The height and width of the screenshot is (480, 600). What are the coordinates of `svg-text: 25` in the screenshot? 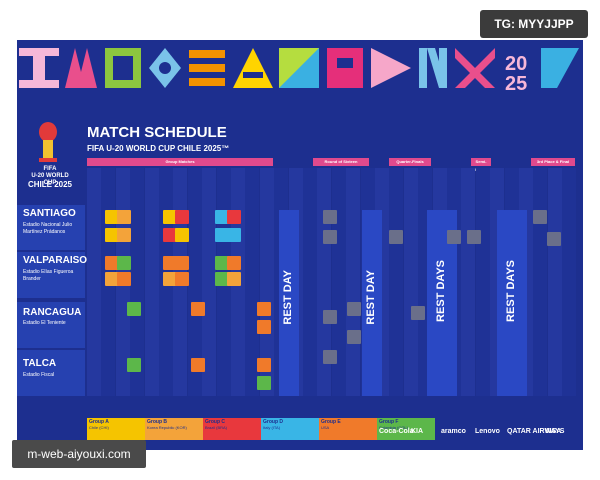 It's located at (516, 84).